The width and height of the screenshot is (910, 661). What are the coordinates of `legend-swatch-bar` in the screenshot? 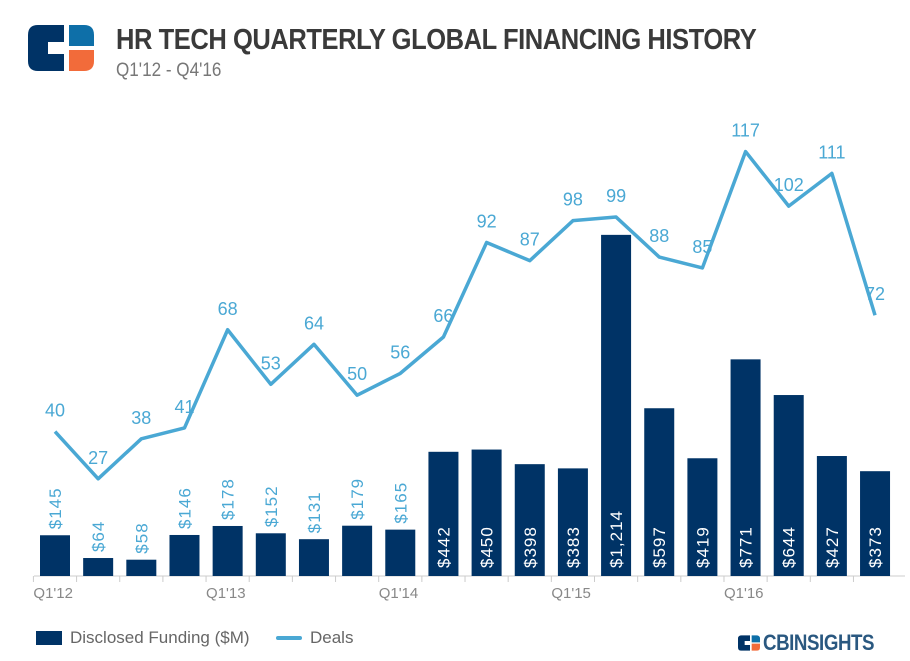 It's located at (49, 638).